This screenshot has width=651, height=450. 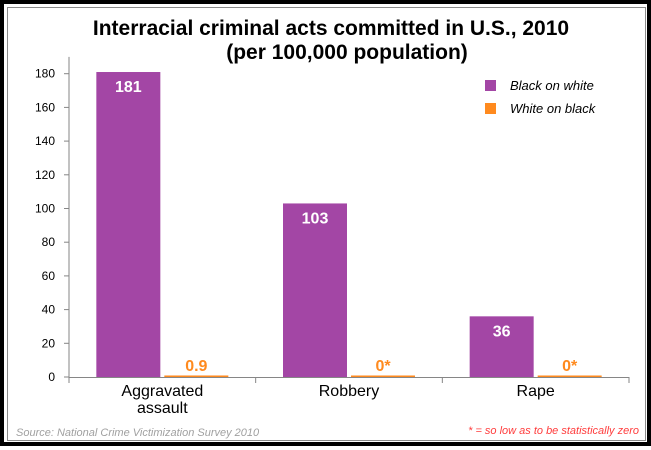 I want to click on legend-swatch-black-on-white, so click(x=490, y=85).